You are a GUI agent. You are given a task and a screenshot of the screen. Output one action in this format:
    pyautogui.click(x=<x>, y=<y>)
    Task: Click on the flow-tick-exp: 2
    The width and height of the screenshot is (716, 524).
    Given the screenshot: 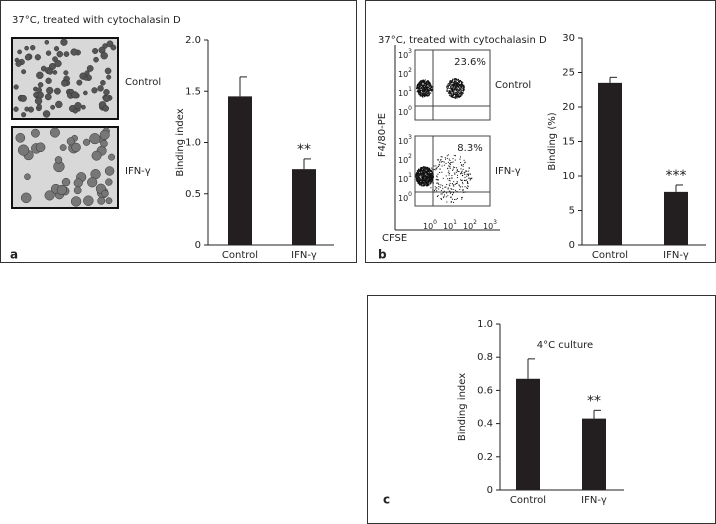 What is the action you would take?
    pyautogui.click(x=410, y=70)
    